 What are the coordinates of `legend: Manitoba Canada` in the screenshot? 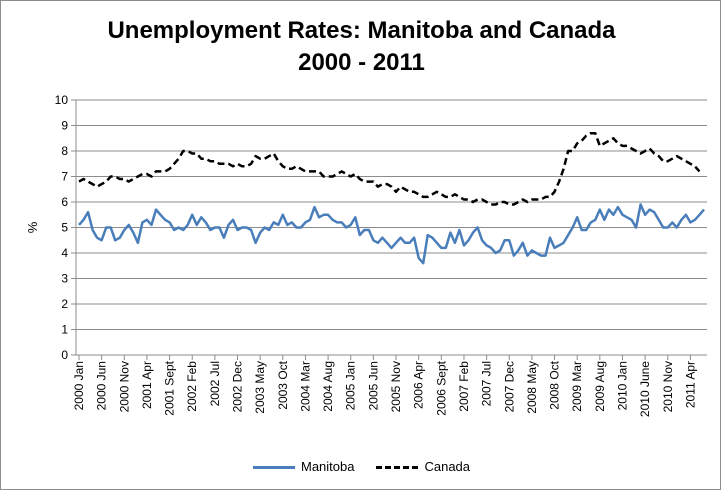 It's located at (361, 467).